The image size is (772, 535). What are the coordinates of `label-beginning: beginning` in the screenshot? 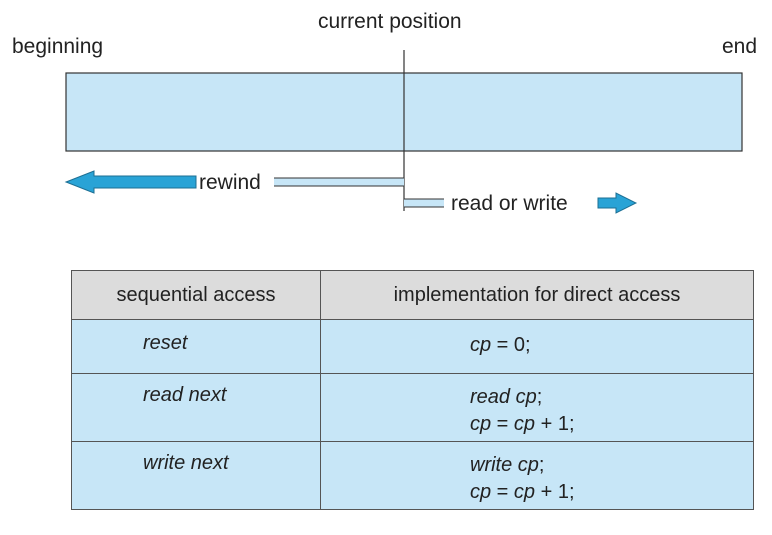 It's located at (58, 46).